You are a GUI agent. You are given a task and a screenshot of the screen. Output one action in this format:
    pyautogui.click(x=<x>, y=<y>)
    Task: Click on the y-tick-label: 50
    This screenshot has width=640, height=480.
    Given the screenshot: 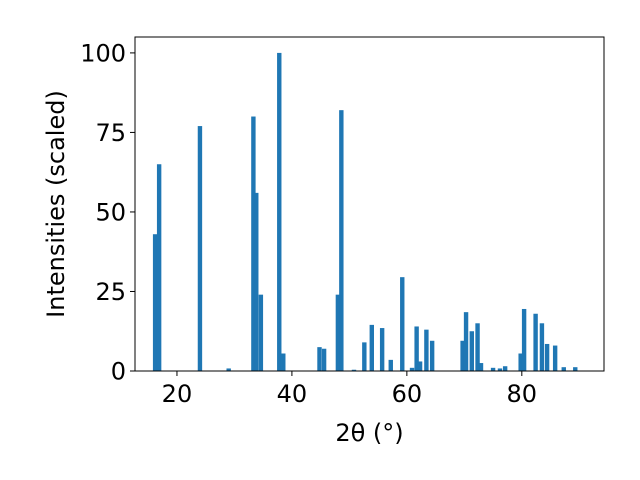 What is the action you would take?
    pyautogui.click(x=110, y=212)
    